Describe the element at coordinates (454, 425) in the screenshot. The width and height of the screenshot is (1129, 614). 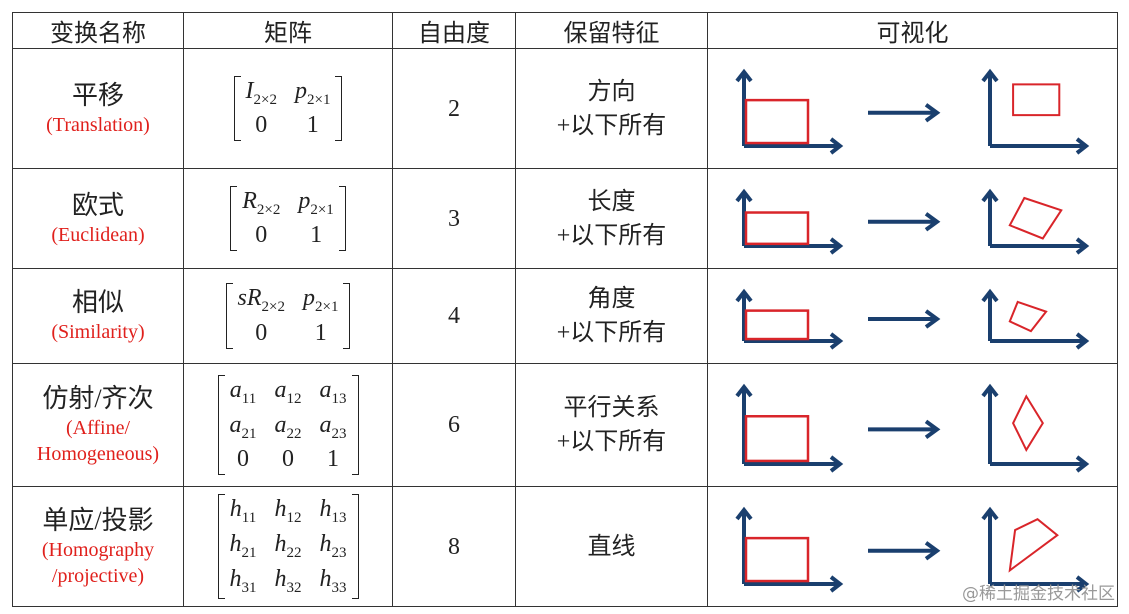
I see `dof-cell: 6` at that location.